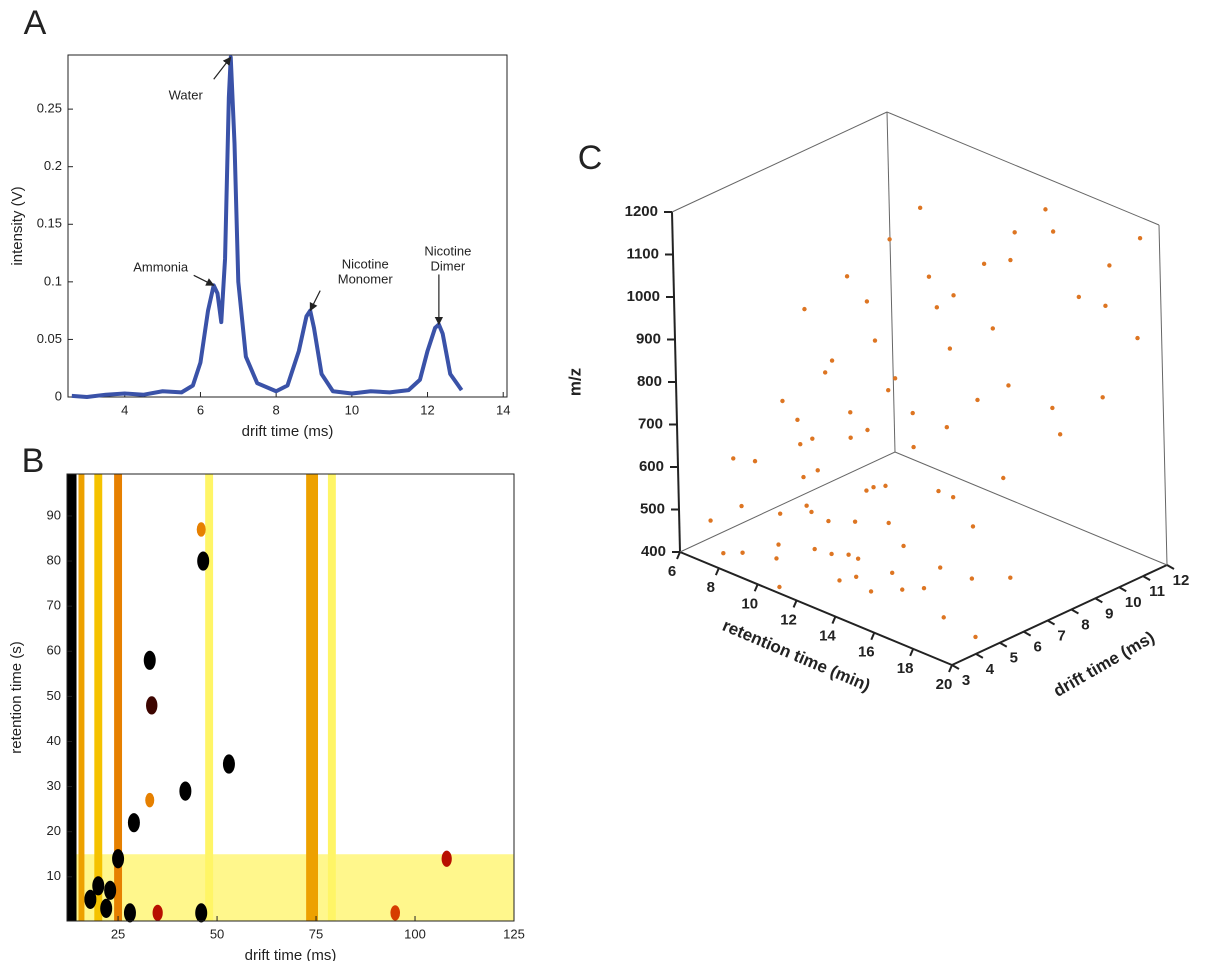  What do you see at coordinates (288, 431) in the screenshot?
I see `x-axis-label: drift time (ms)` at bounding box center [288, 431].